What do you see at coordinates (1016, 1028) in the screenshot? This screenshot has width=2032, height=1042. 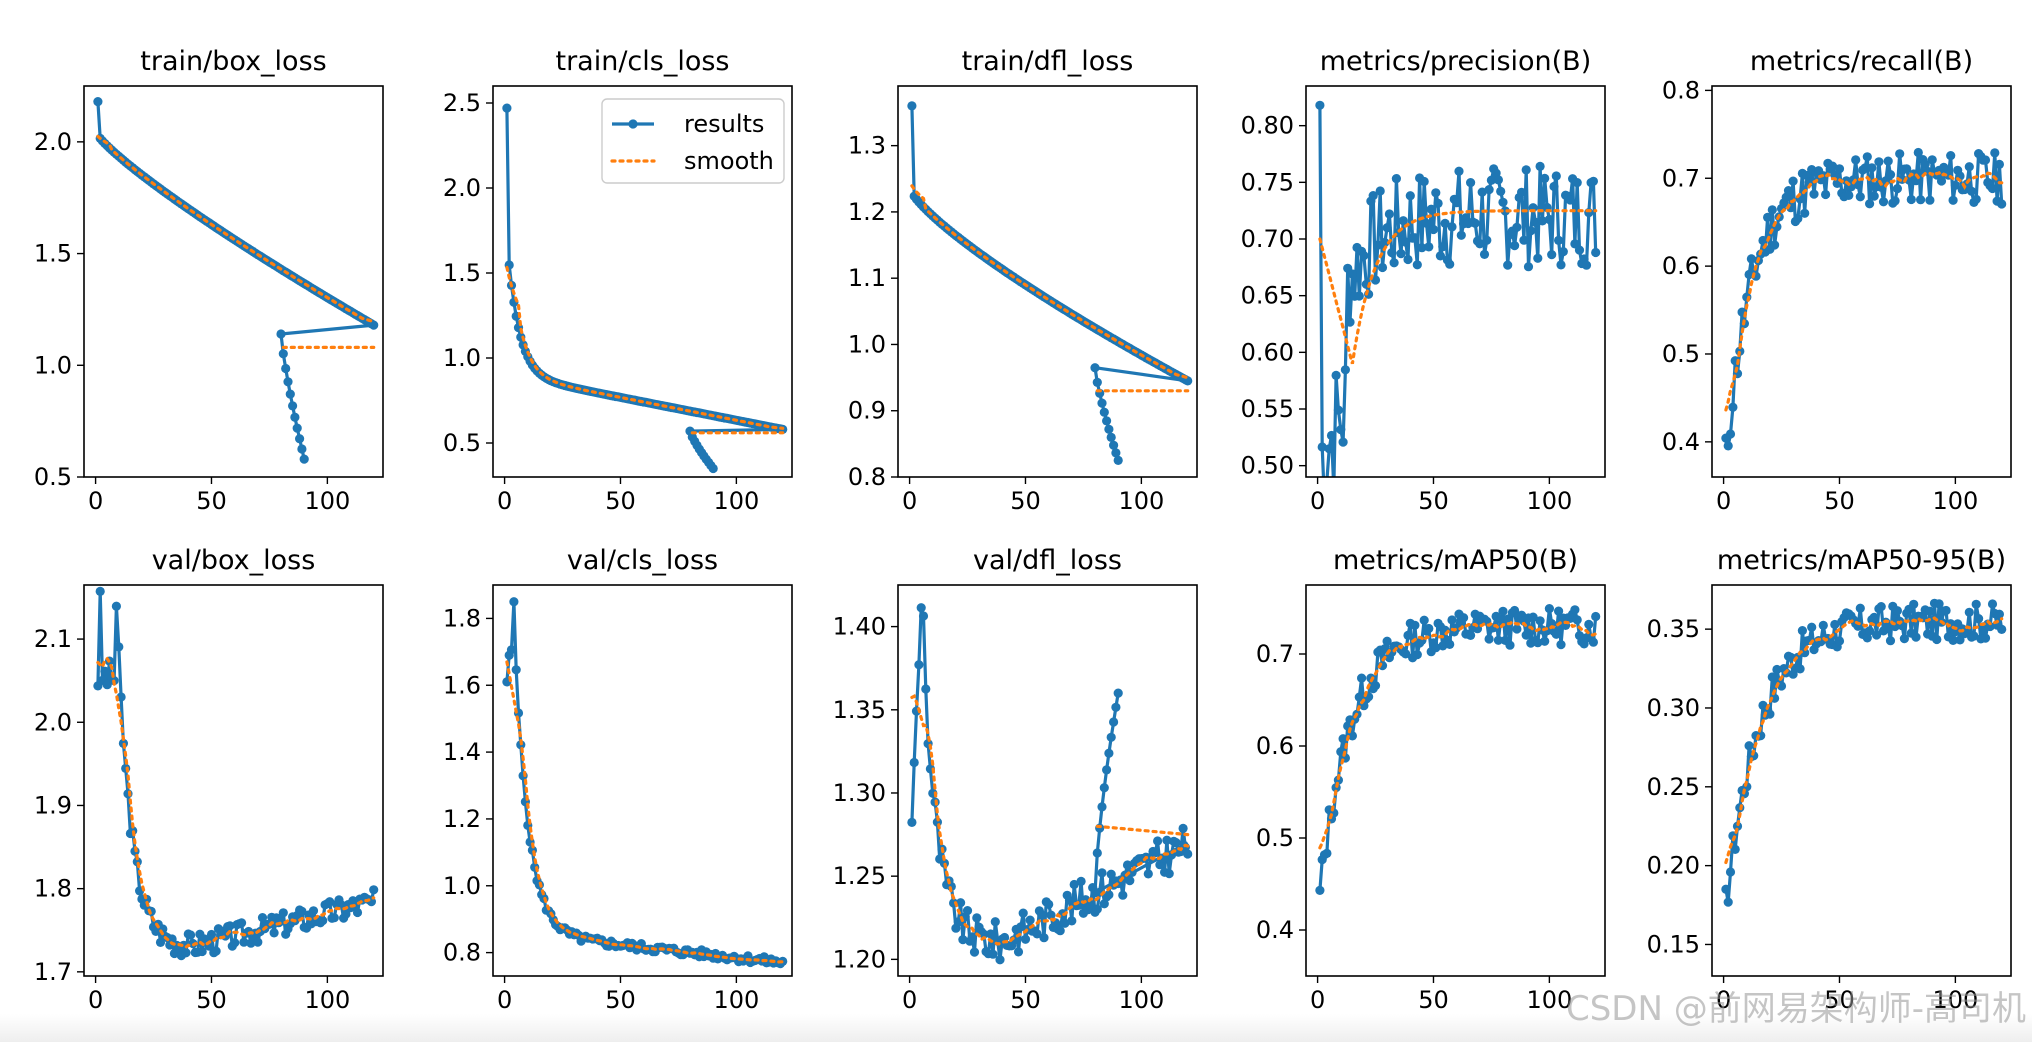 I see `bottom-fade` at bounding box center [1016, 1028].